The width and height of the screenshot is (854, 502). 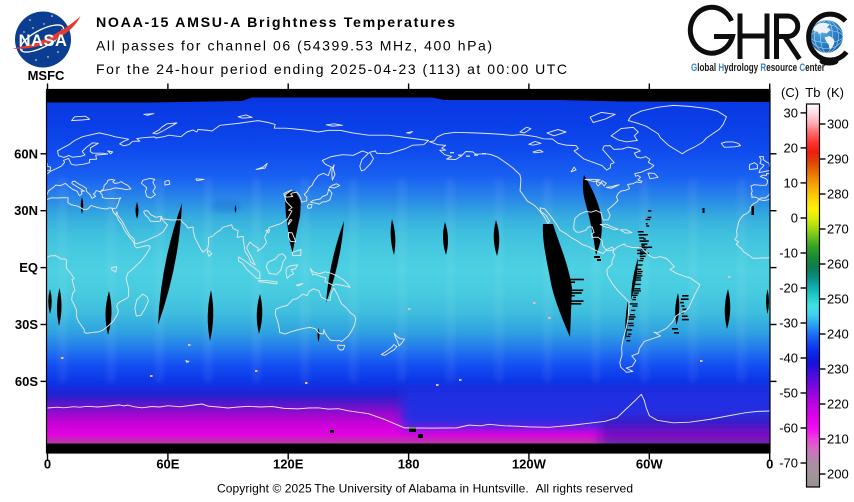 What do you see at coordinates (838, 124) in the screenshot?
I see `svg-text: 300` at bounding box center [838, 124].